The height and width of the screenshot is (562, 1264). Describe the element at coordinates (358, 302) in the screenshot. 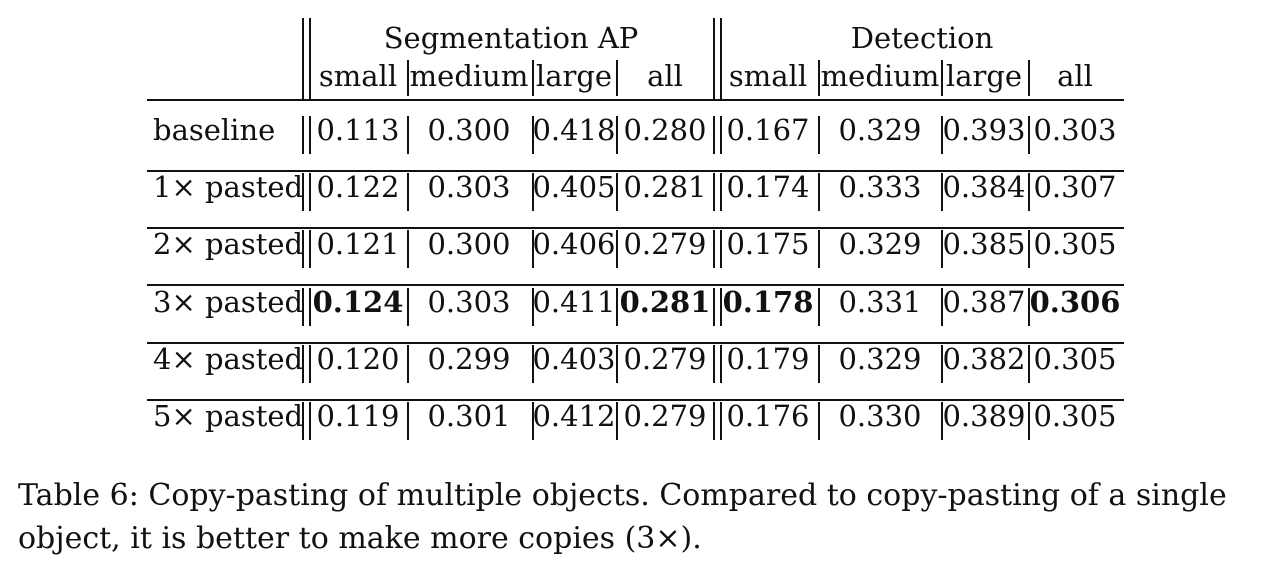

I see `table-cell: 0.124` at that location.